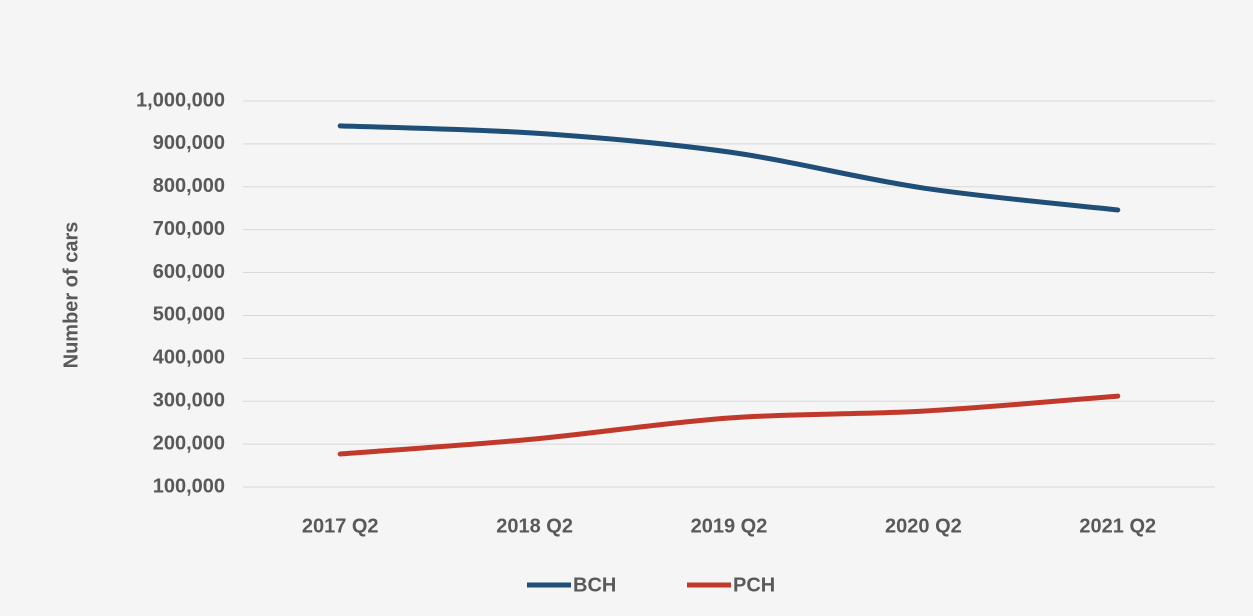  What do you see at coordinates (180, 100) in the screenshot?
I see `y-tick-label: 1,000,000` at bounding box center [180, 100].